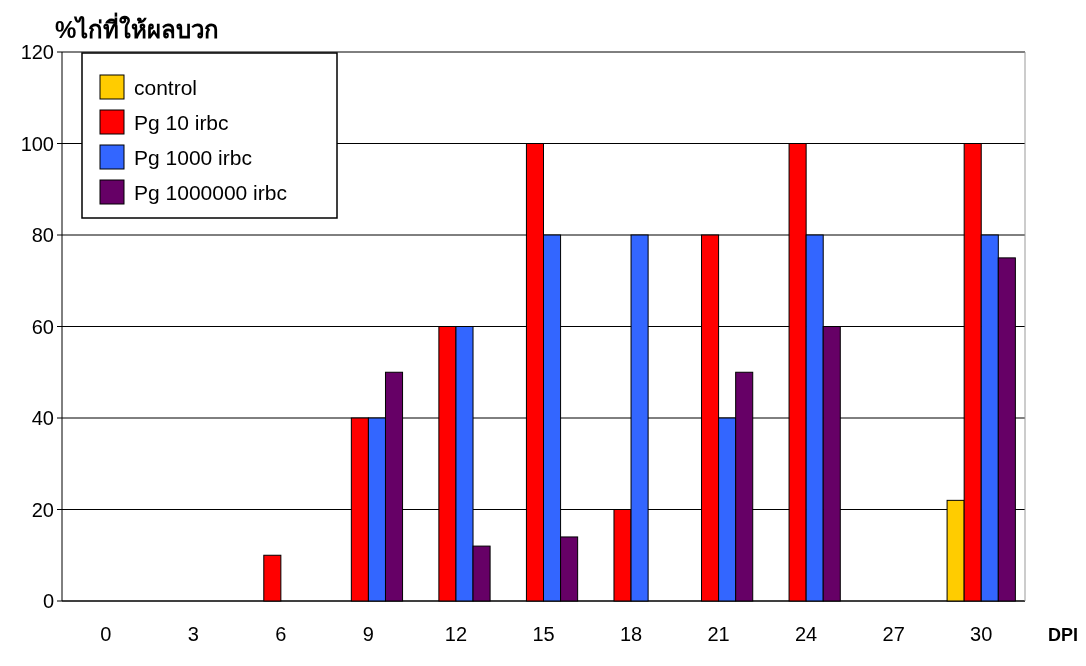 This screenshot has width=1086, height=666. Describe the element at coordinates (718, 634) in the screenshot. I see `x-tick-label: 21` at that location.